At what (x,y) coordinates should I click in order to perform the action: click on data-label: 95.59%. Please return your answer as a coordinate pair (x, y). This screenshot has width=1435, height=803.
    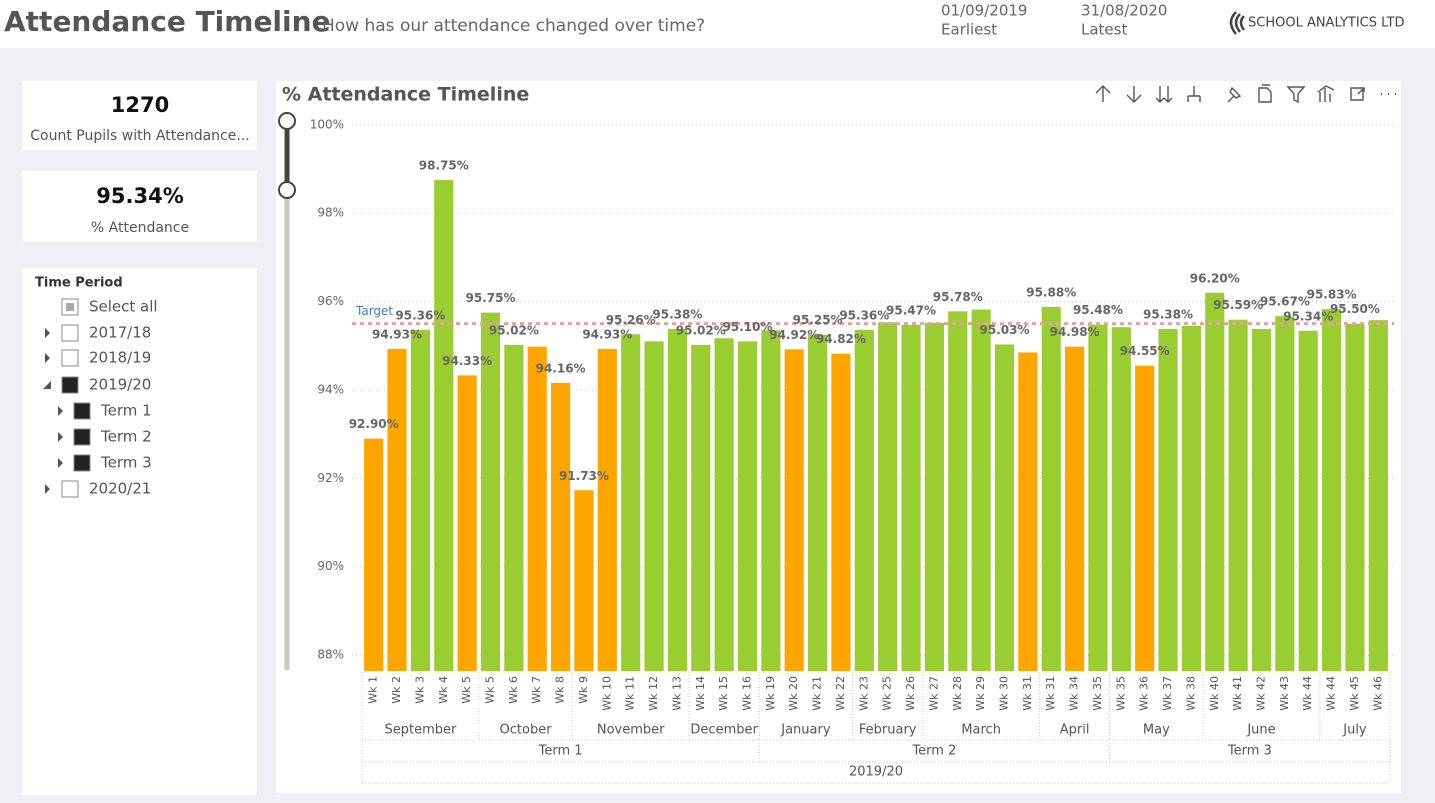
    Looking at the image, I should click on (1238, 305).